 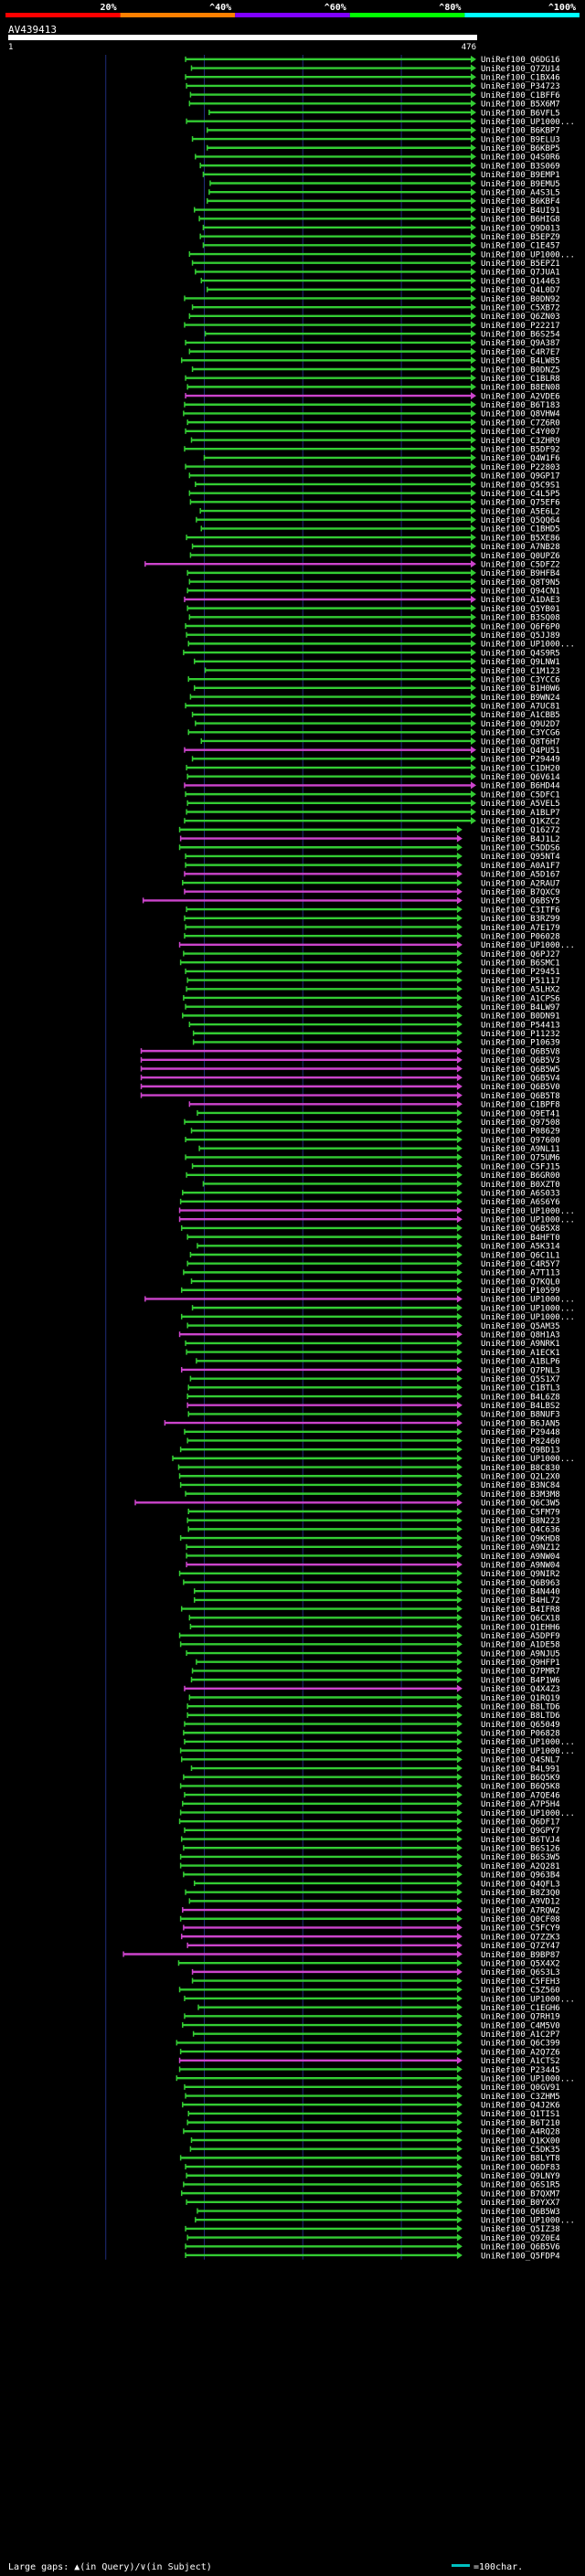 What do you see at coordinates (520, 600) in the screenshot?
I see `hit-label: UniRef100_A1DAE3` at bounding box center [520, 600].